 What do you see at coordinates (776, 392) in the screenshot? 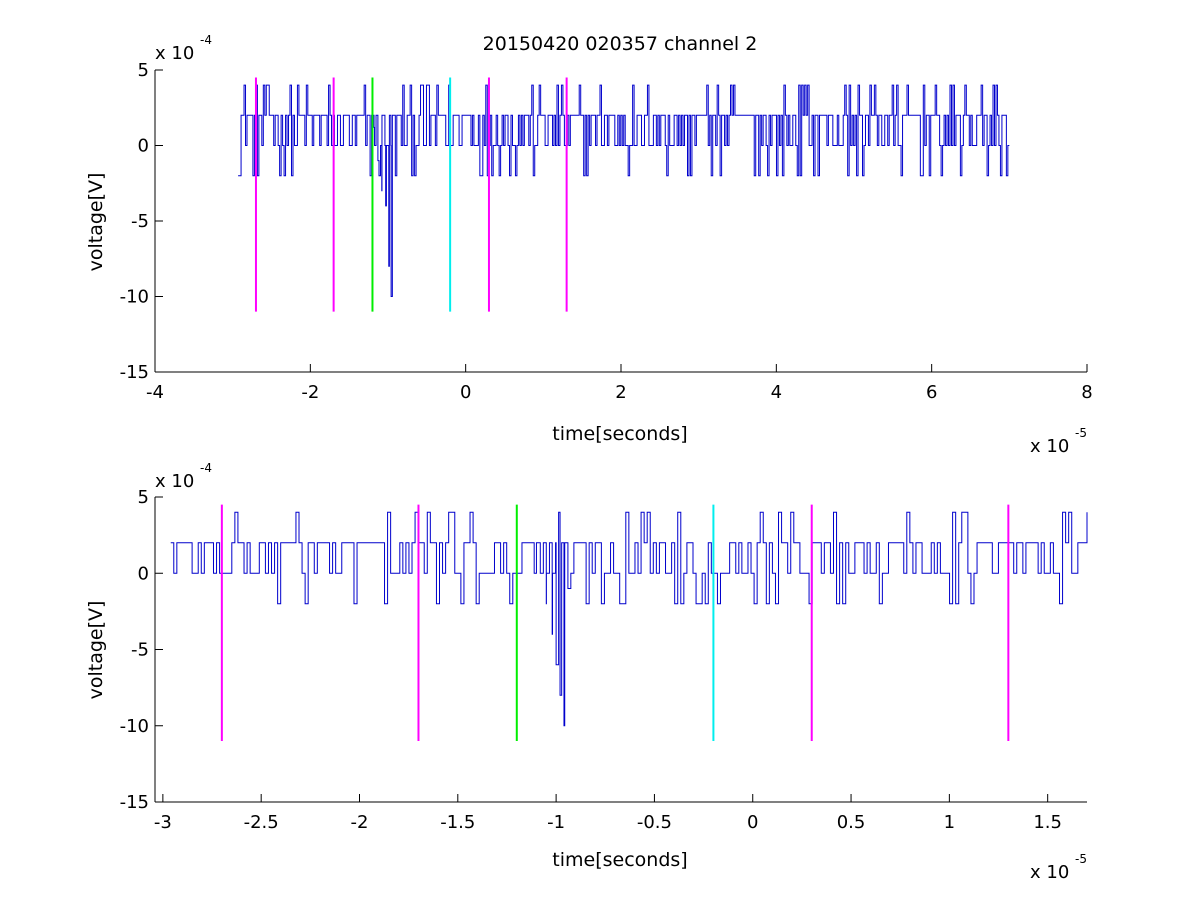
I see `x-tick-label: 4` at bounding box center [776, 392].